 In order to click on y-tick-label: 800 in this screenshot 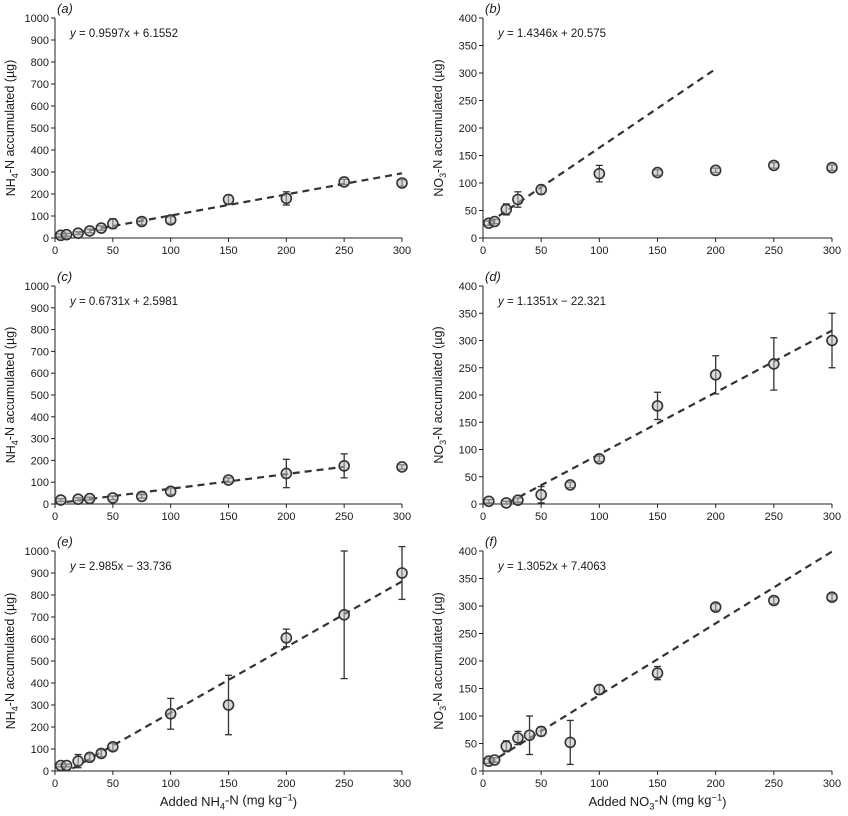, I will do `click(40, 63)`.